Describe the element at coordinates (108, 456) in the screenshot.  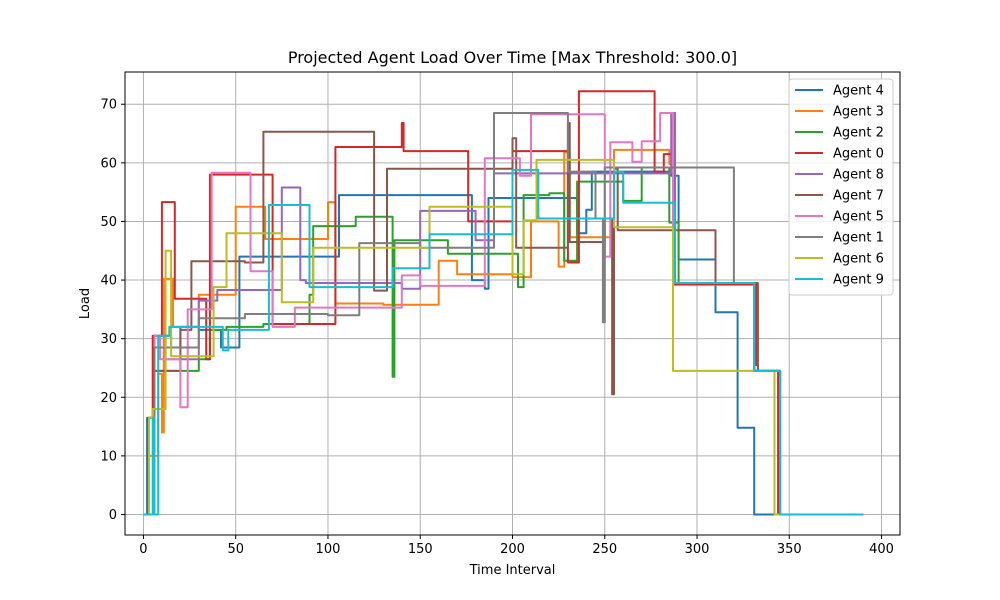
I see `y-tick-label: 10` at that location.